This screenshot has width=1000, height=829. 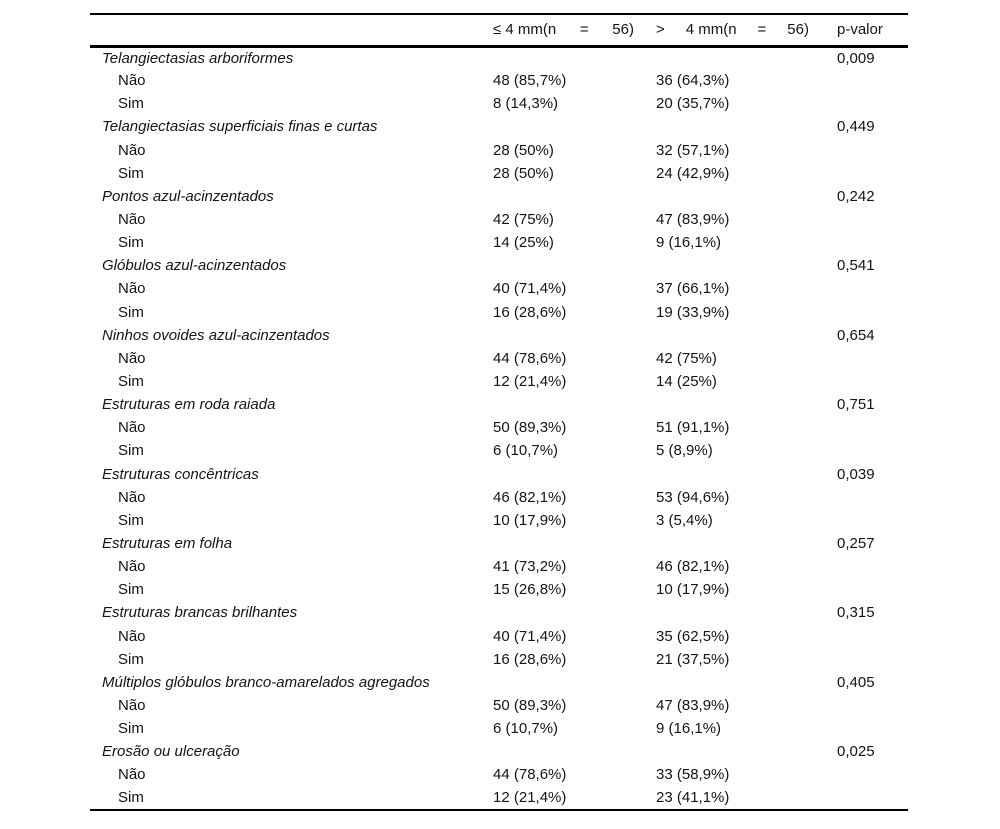 I want to click on yes-row: Sim 6 (10,7%) 5 (8,9%), so click(x=499, y=450).